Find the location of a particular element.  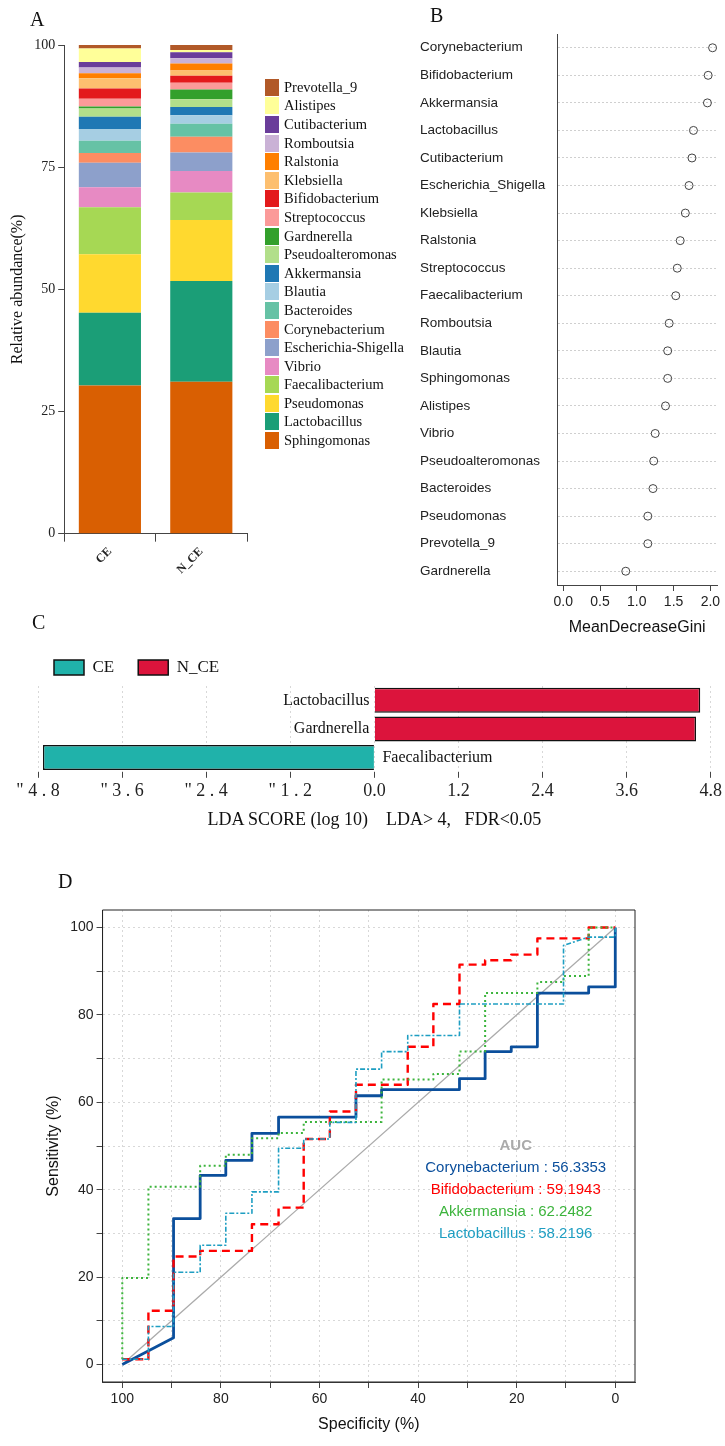

y-tick-label: Alistipes is located at coordinates (445, 405).